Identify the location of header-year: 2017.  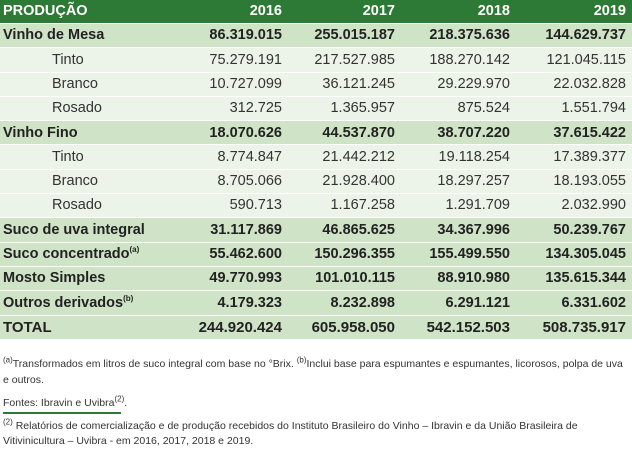
(344, 12).